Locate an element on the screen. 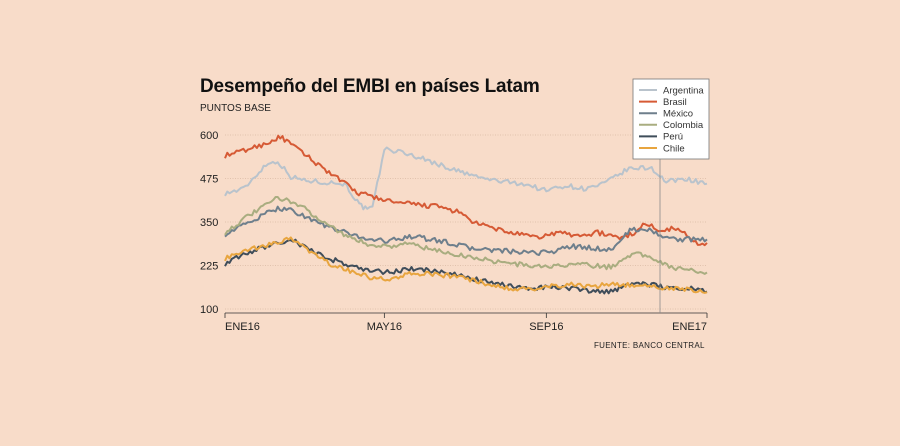  source-note: FUENTE: BANCO CENTRAL is located at coordinates (649, 345).